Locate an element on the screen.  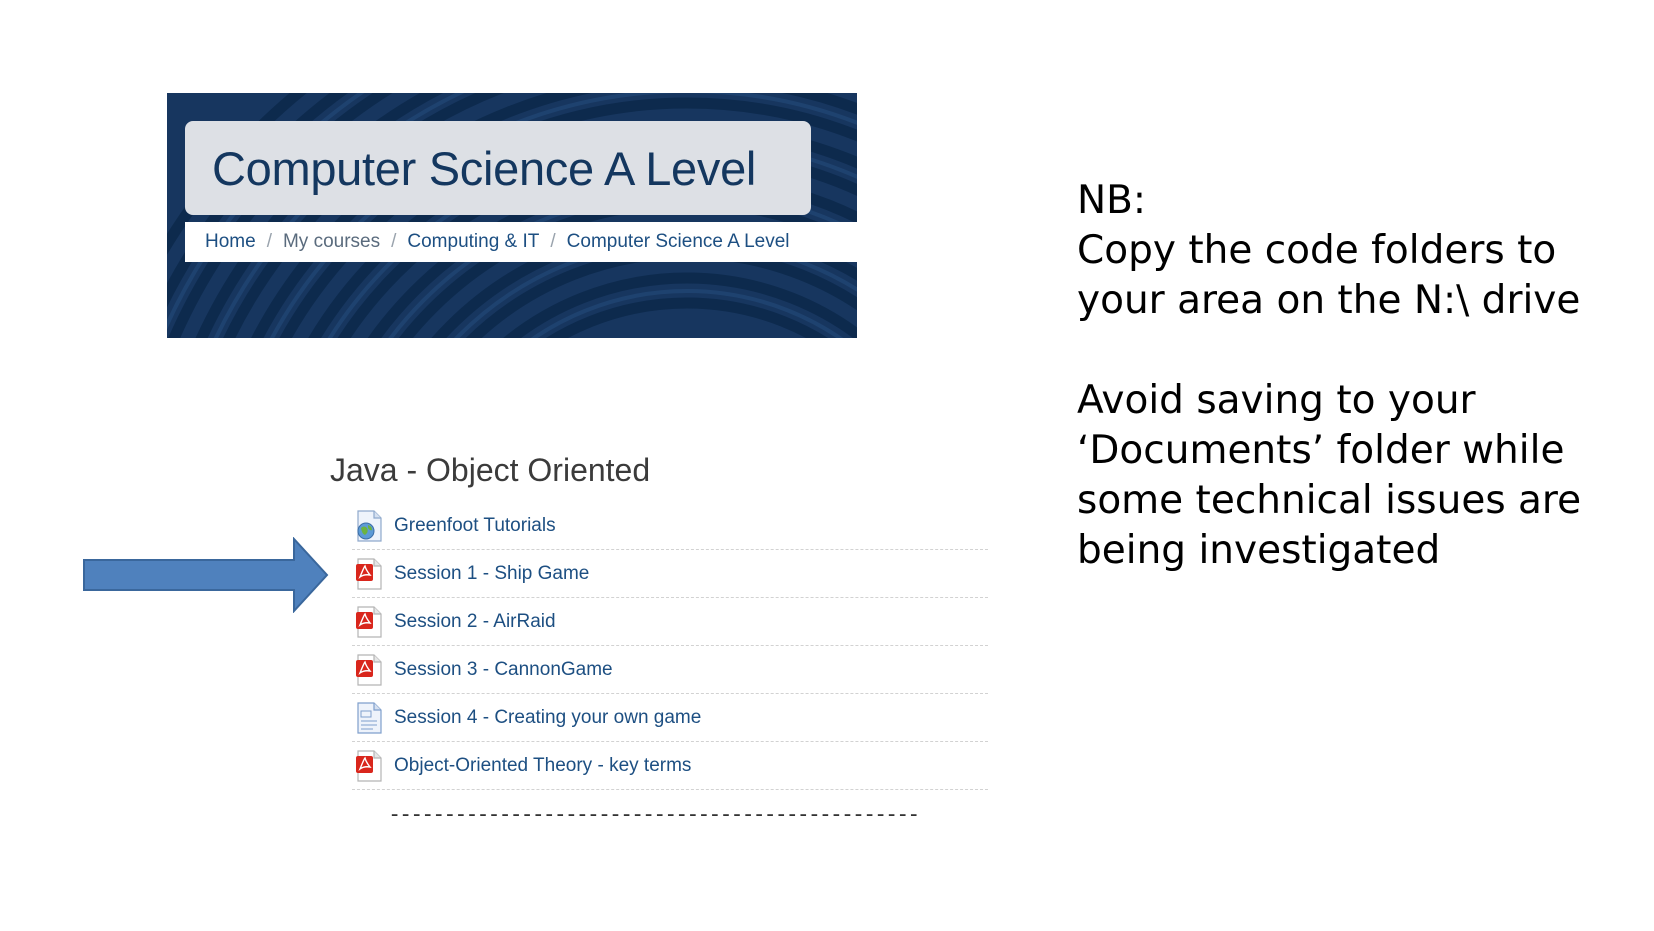
url-globe-icon is located at coordinates (369, 525).